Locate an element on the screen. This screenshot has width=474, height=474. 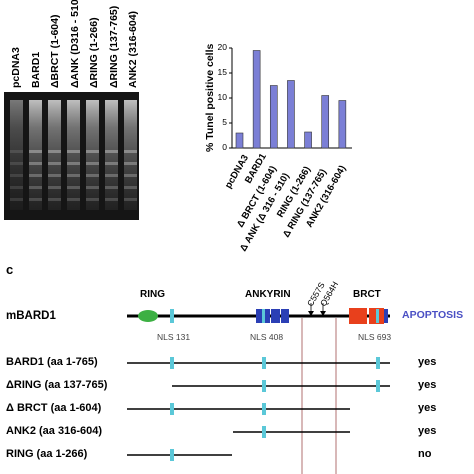
panel-c-label: c is located at coordinates (10, 269).